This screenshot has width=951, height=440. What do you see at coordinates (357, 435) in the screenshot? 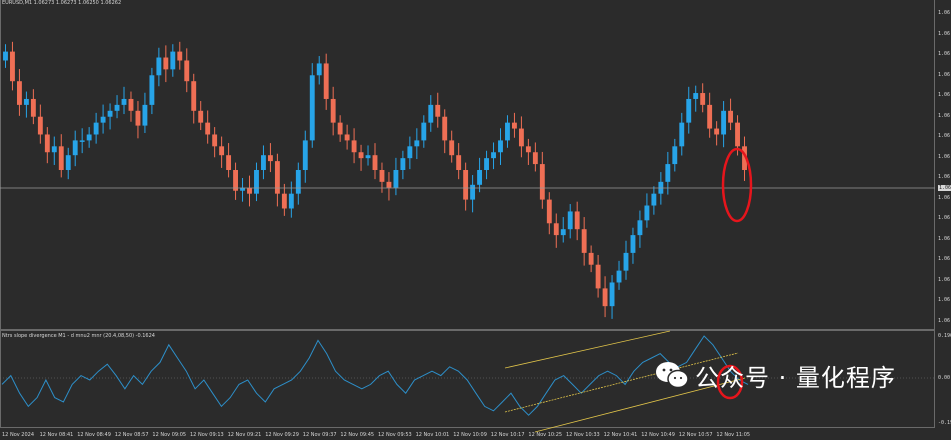
I see `time-tick-label: 12 Nov 09:45` at bounding box center [357, 435].